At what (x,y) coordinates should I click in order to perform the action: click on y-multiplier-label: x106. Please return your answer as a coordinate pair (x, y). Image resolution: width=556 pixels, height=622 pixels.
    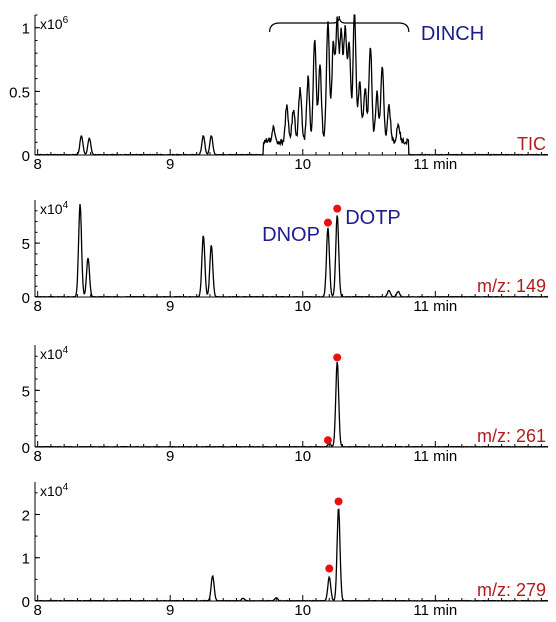
    Looking at the image, I should click on (54, 23).